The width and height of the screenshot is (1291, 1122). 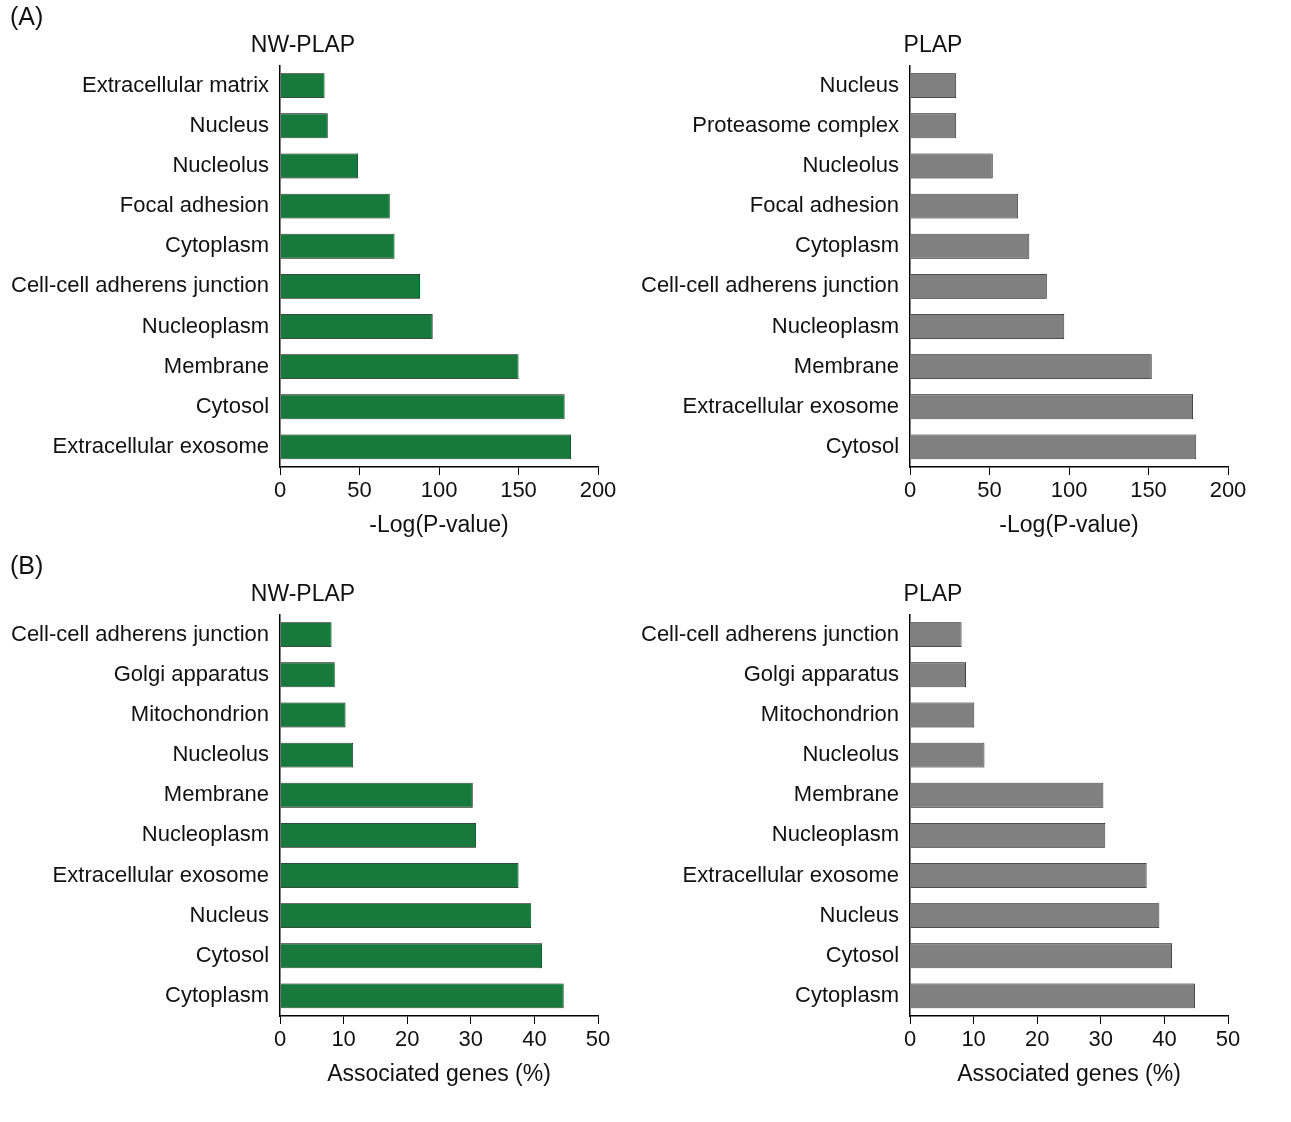 What do you see at coordinates (175, 84) in the screenshot?
I see `y-tick-label: Extracellular matrix` at bounding box center [175, 84].